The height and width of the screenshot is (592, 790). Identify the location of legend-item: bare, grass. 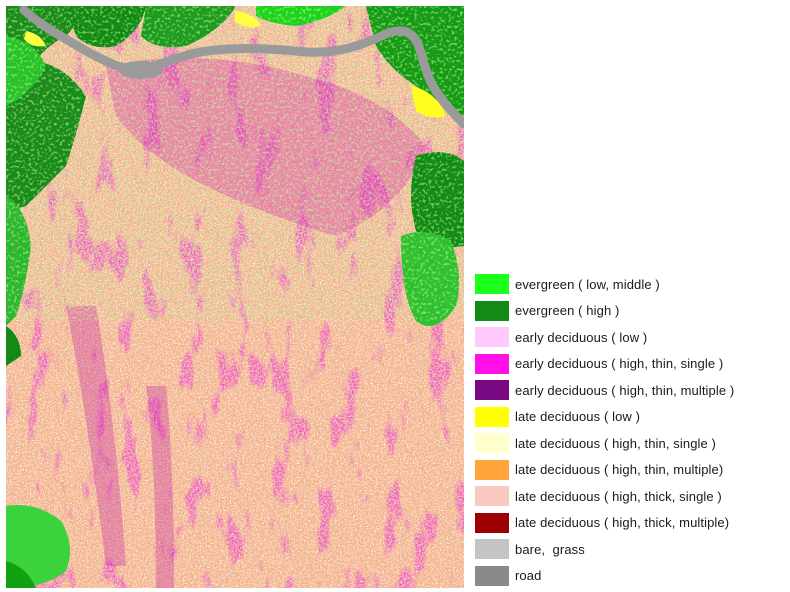
(631, 549).